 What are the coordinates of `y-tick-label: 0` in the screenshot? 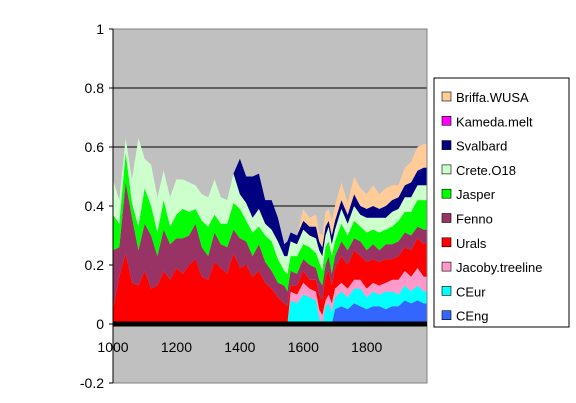 It's located at (100, 324).